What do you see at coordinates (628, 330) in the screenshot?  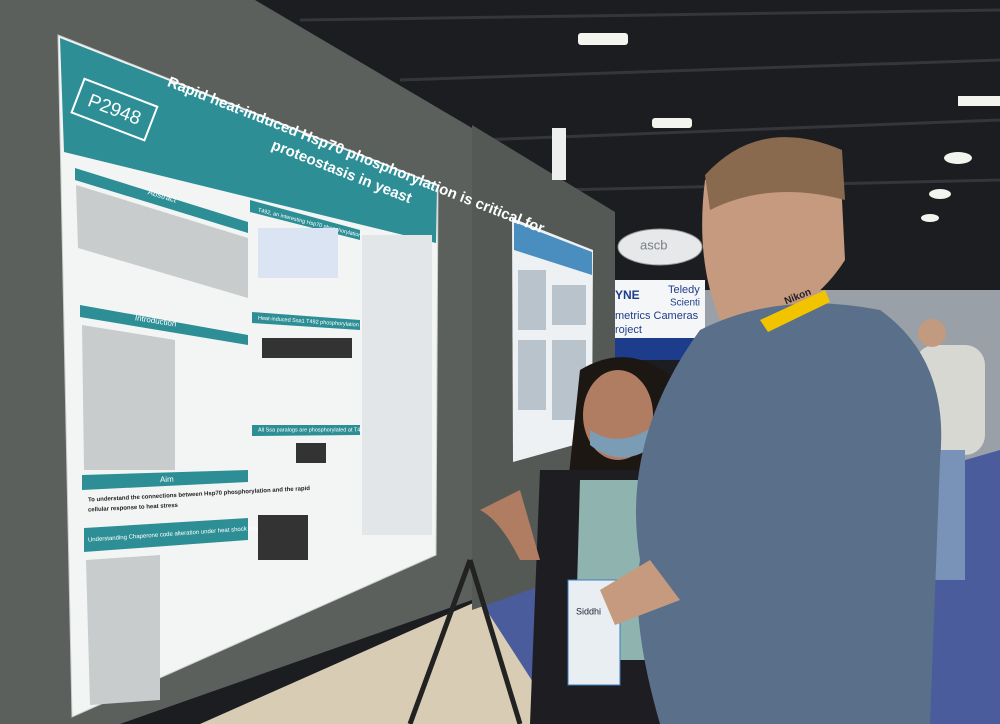 I see `banner-text: roject` at bounding box center [628, 330].